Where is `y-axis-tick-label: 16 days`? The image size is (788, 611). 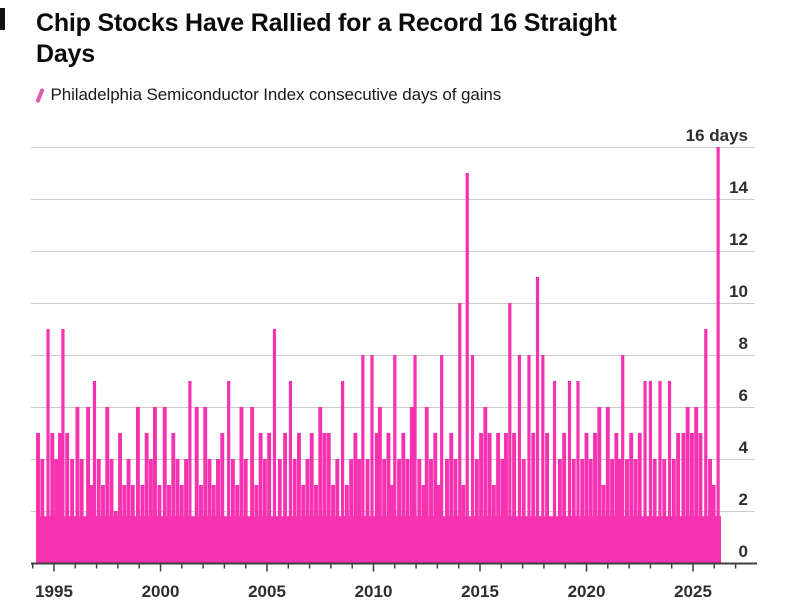 y-axis-tick-label: 16 days is located at coordinates (717, 135).